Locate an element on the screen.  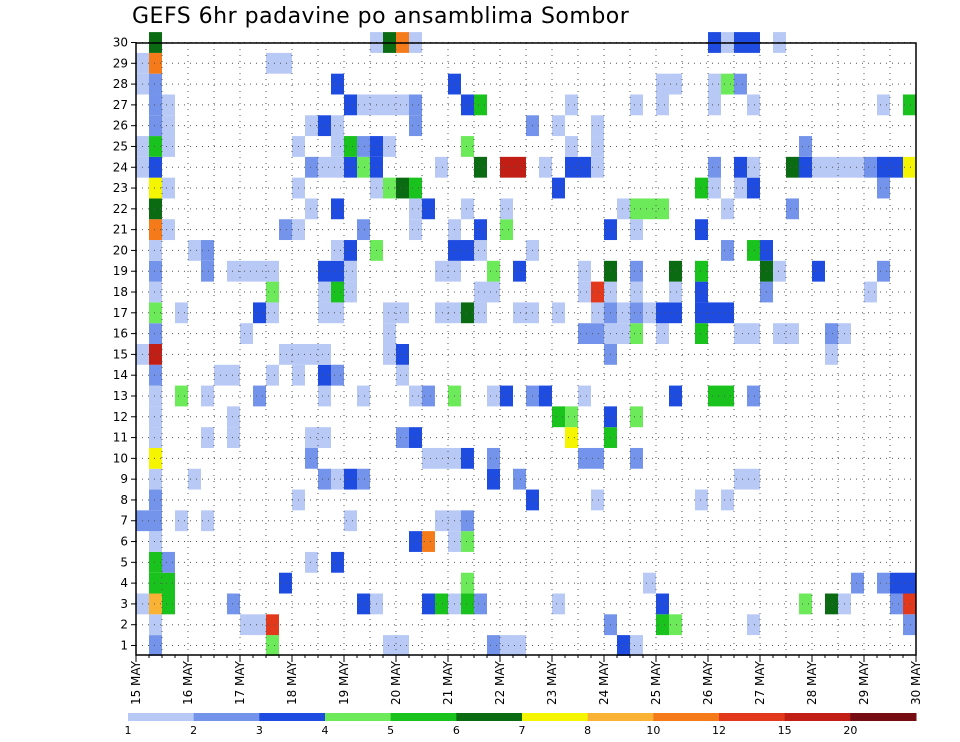
x-tick-label: 27 MAY is located at coordinates (760, 682).